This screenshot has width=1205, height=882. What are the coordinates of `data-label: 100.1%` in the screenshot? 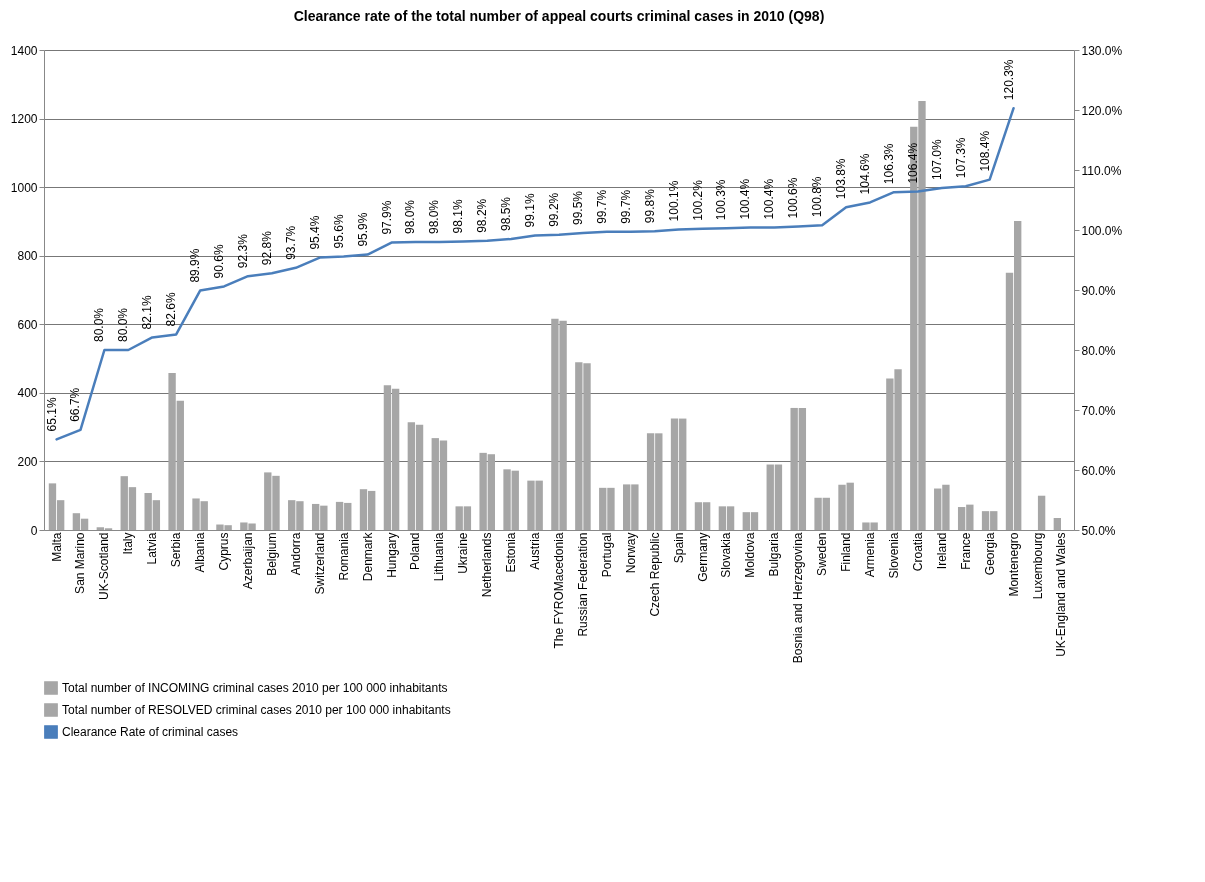 It's located at (673, 201).